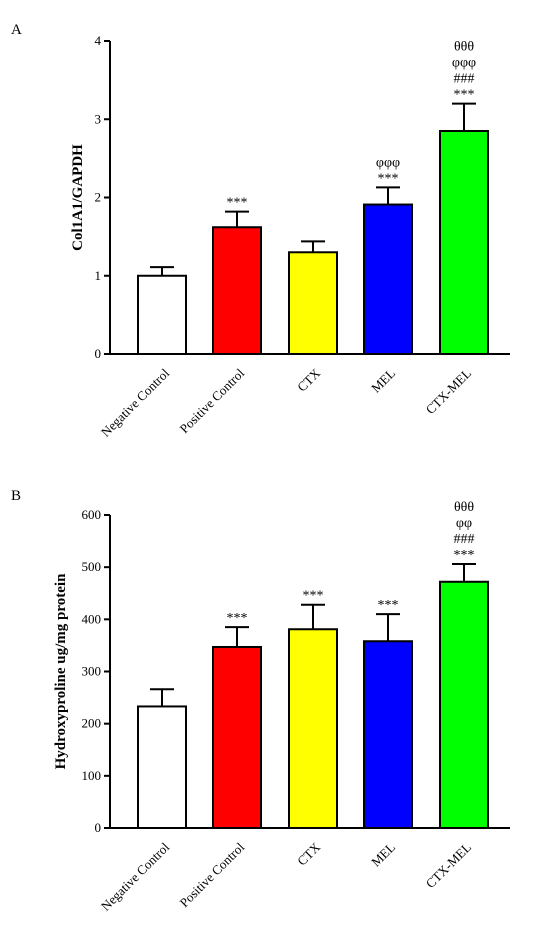  What do you see at coordinates (98, 118) in the screenshot?
I see `y-tick-label: 3` at bounding box center [98, 118].